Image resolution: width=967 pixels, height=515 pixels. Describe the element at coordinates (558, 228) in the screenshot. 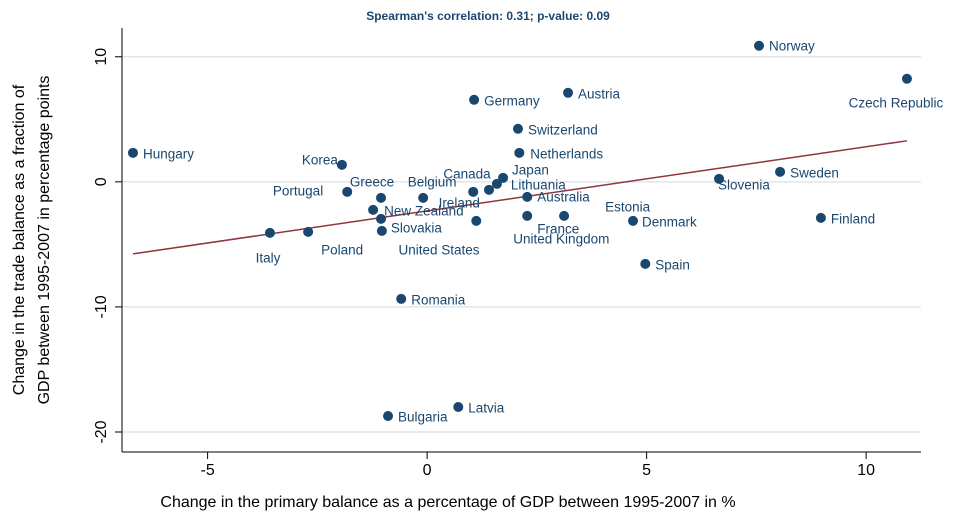

I see `point-label: France` at that location.